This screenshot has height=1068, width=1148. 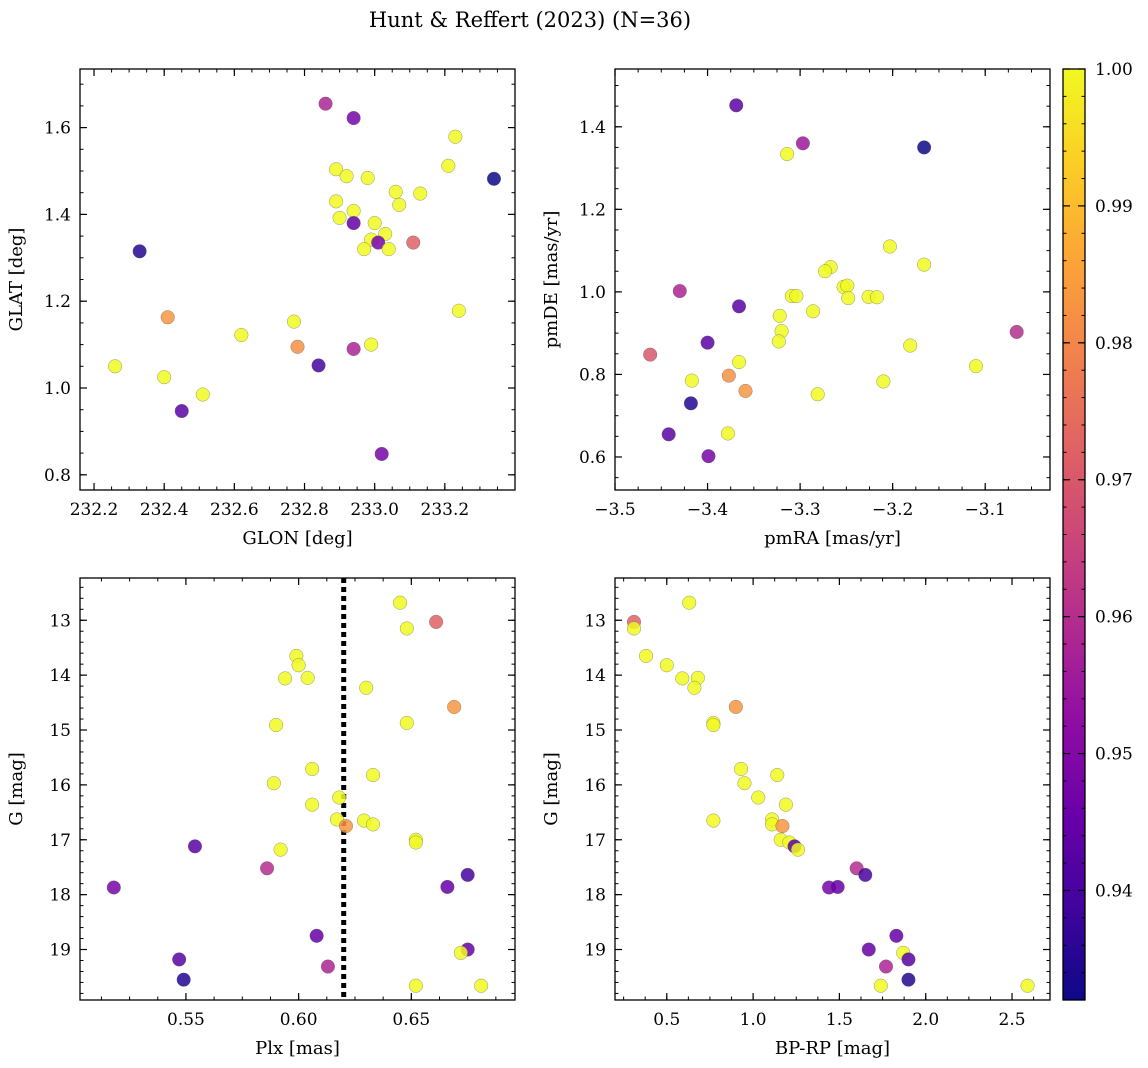 I want to click on colorbar-tick-label: 0.96, so click(x=1114, y=618).